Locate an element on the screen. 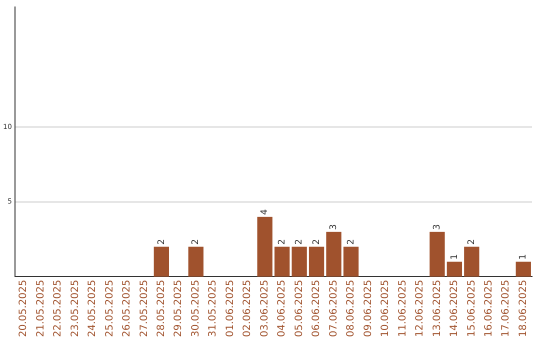 This screenshot has height=340, width=540. x-tick-label: 11.06.2025 is located at coordinates (402, 309).